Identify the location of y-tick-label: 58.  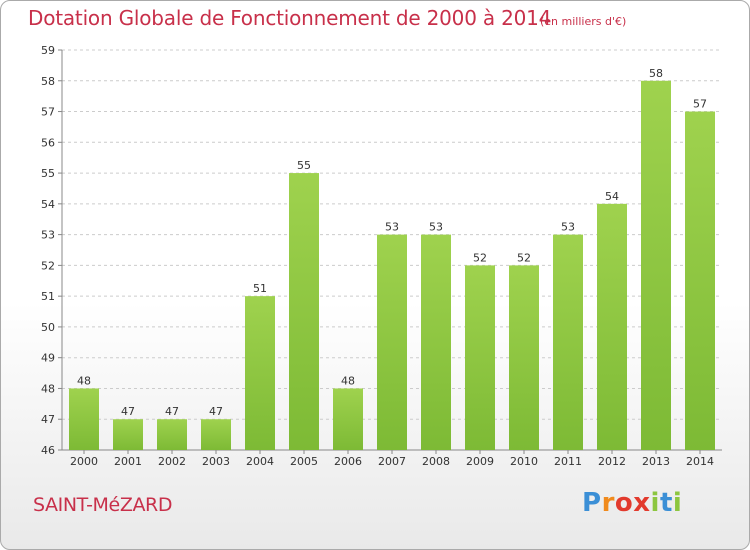
(48, 81).